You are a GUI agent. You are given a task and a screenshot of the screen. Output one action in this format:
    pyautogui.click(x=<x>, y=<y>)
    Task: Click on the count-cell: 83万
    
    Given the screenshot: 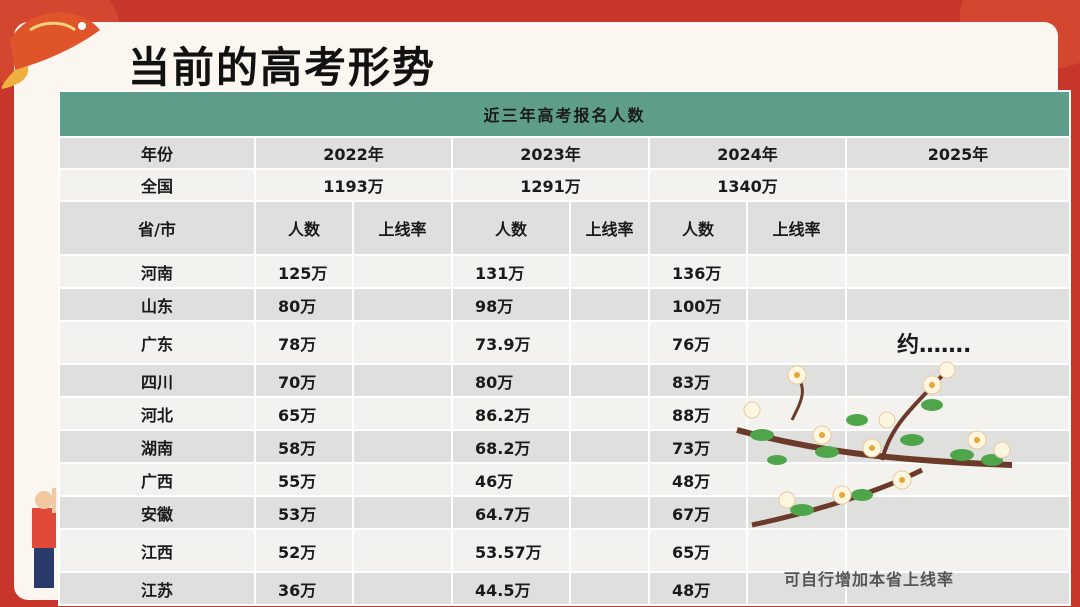 What is the action you would take?
    pyautogui.click(x=698, y=380)
    